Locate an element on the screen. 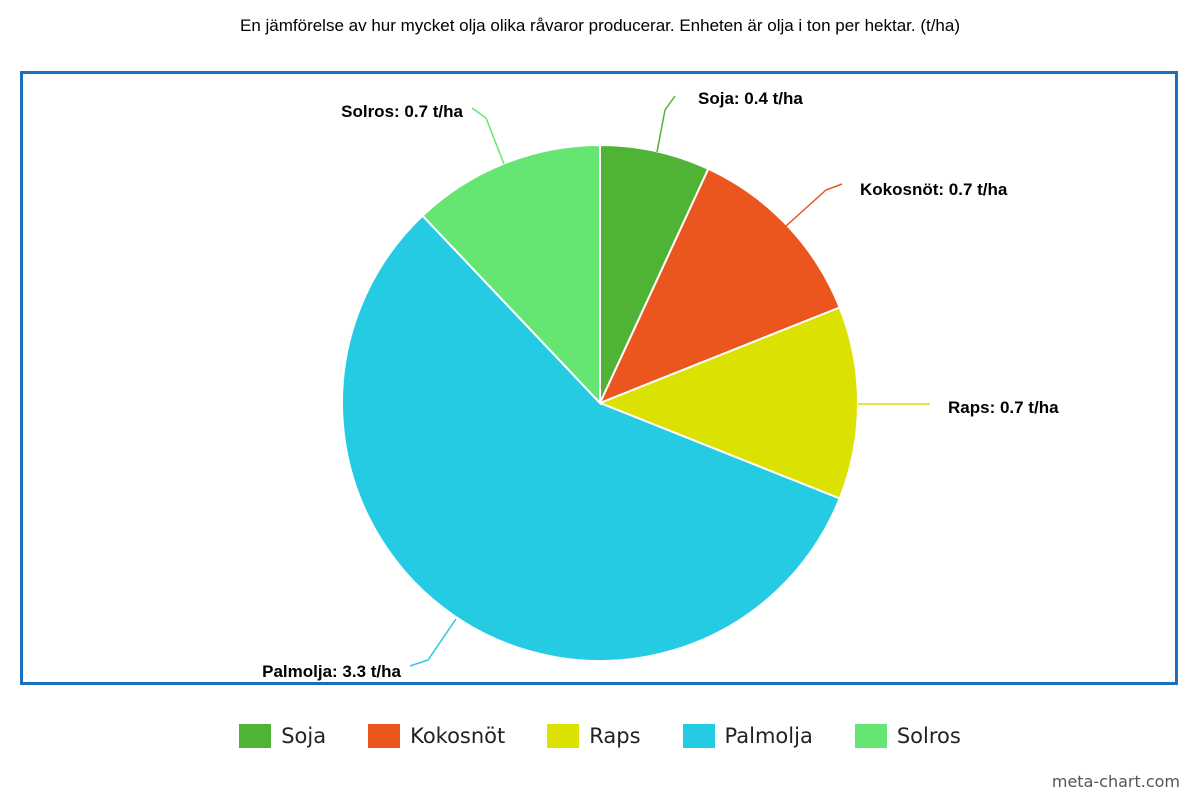 This screenshot has width=1200, height=800. data-label-soja: Soja: 0.4 t/ha is located at coordinates (750, 98).